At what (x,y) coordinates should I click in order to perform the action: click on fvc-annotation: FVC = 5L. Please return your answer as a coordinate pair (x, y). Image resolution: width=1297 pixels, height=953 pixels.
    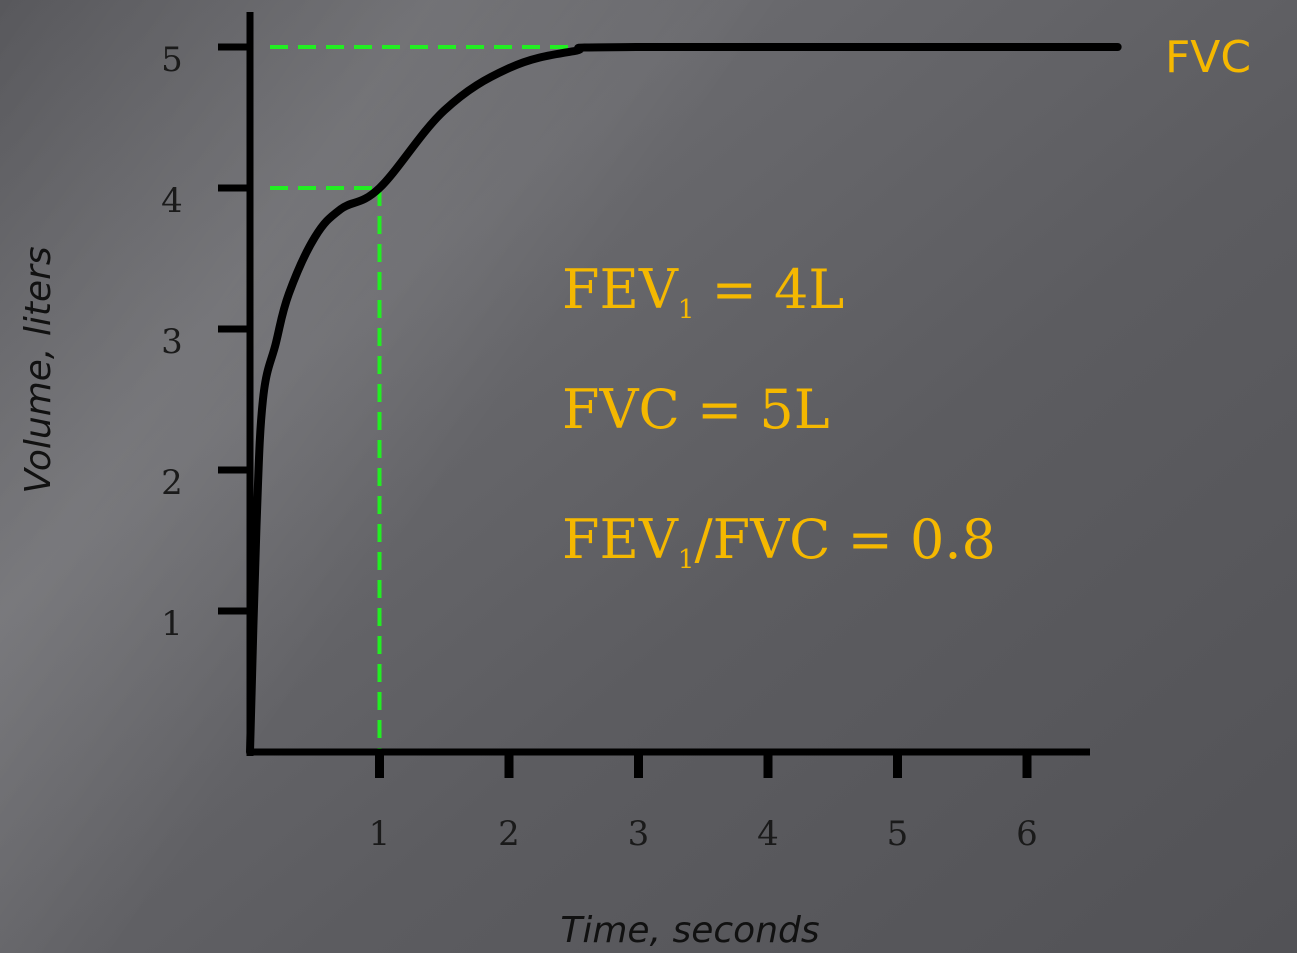
    Looking at the image, I should click on (696, 409).